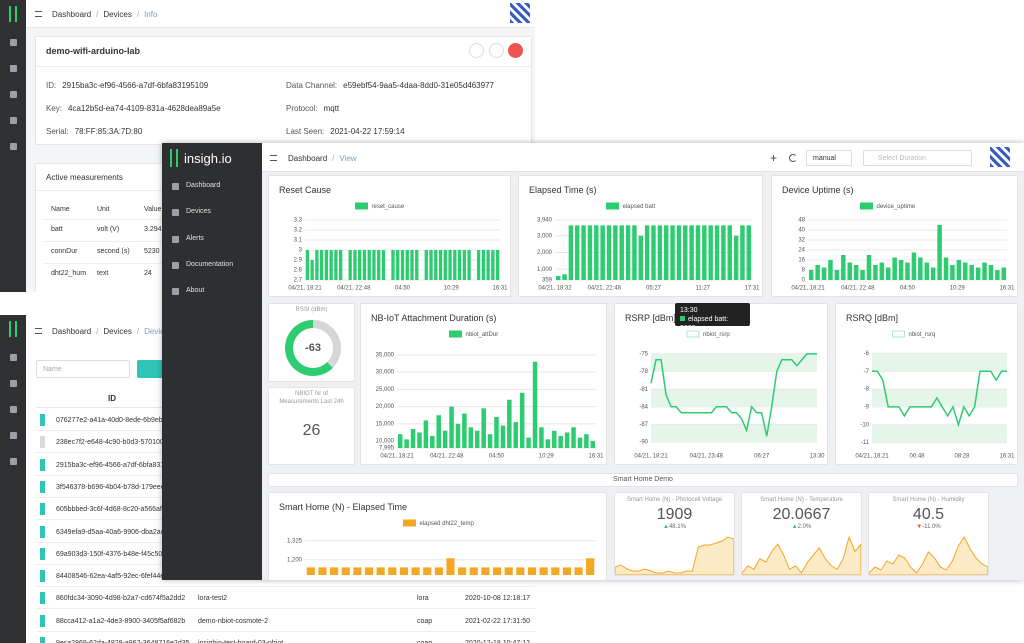 The image size is (1024, 643). I want to click on menu-item: Dashboard, so click(203, 185).